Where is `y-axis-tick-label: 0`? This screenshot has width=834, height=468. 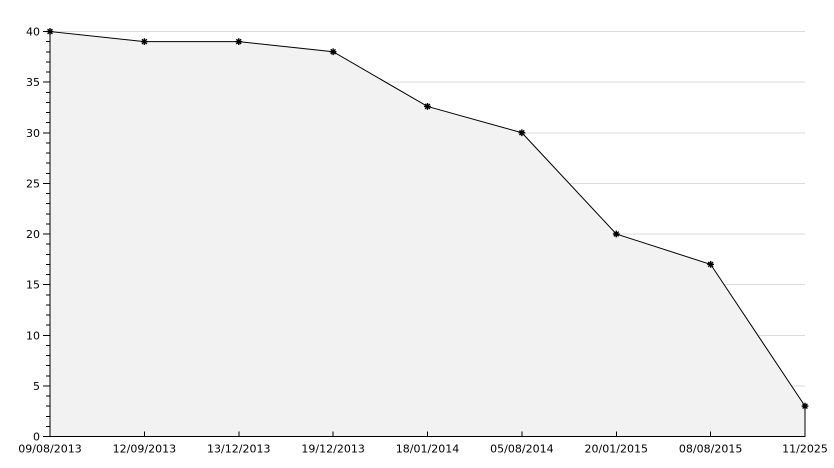
y-axis-tick-label: 0 is located at coordinates (36, 437).